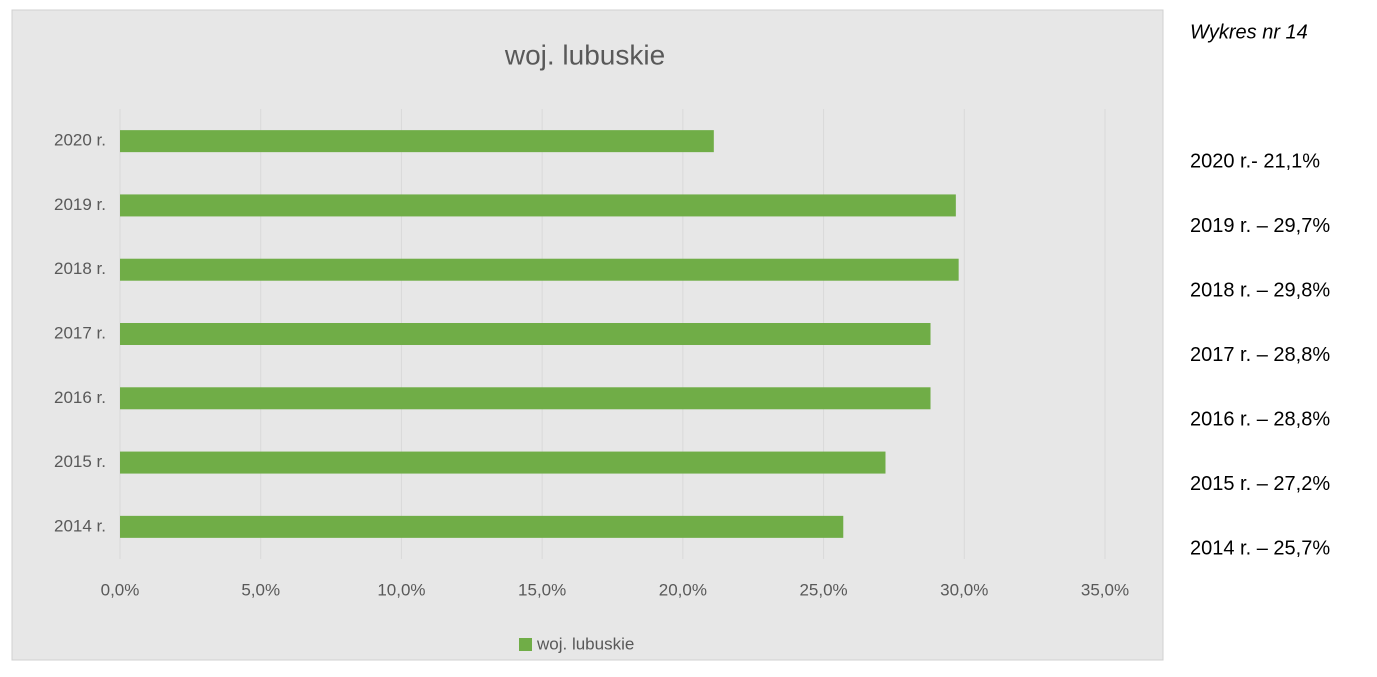 This screenshot has width=1377, height=677. I want to click on note-line: 2019 r. – 29,7%, so click(1260, 226).